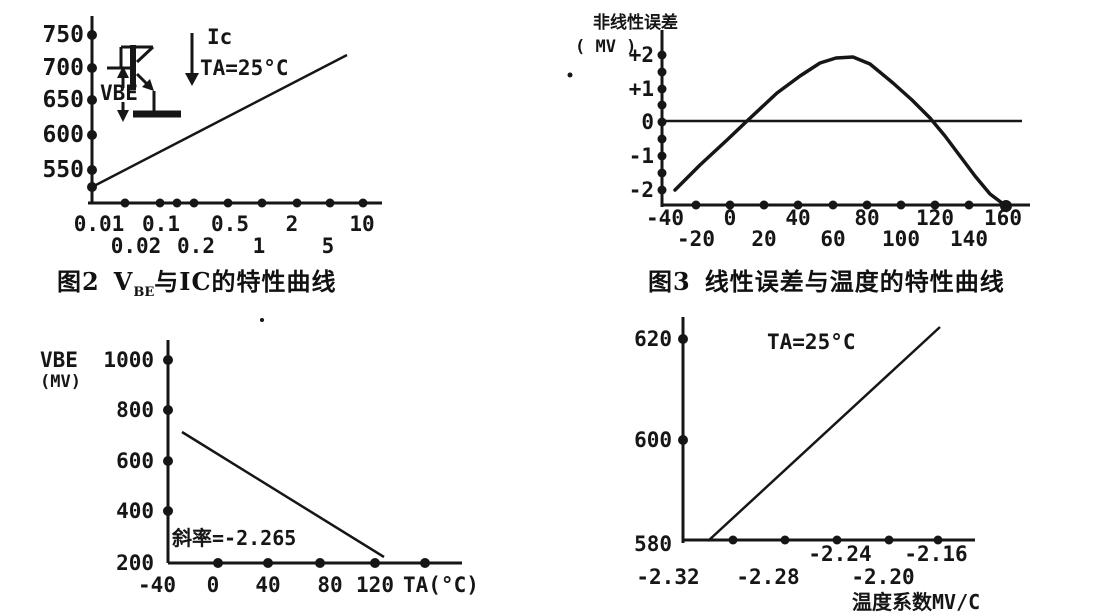 This screenshot has height=616, width=1114. I want to click on fig5-x-tick-dots, so click(835, 540).